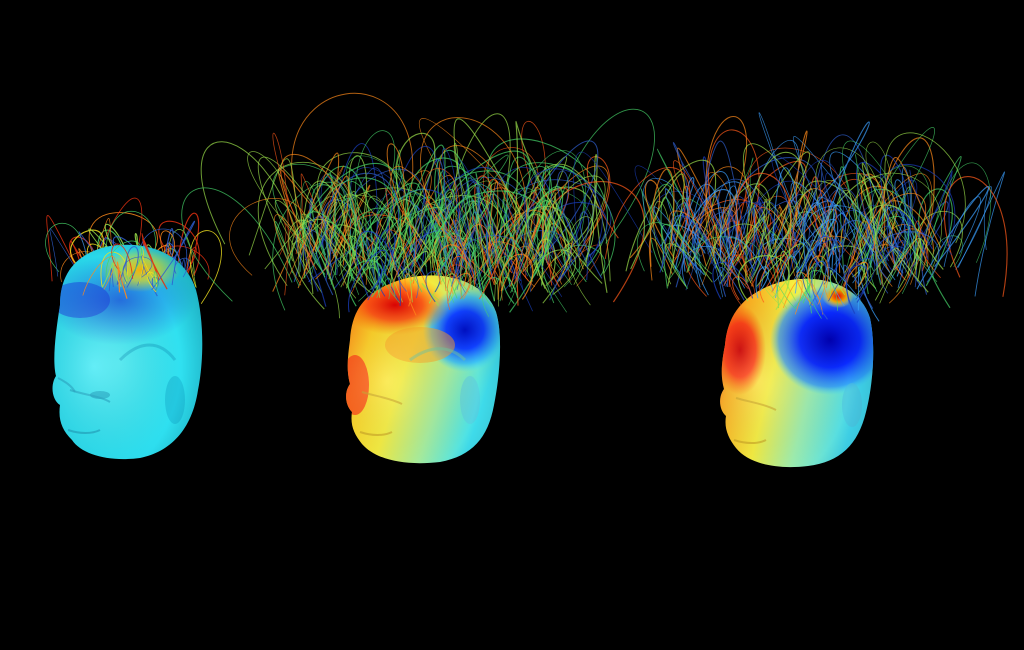  What do you see at coordinates (797, 373) in the screenshot?
I see `head-right` at bounding box center [797, 373].